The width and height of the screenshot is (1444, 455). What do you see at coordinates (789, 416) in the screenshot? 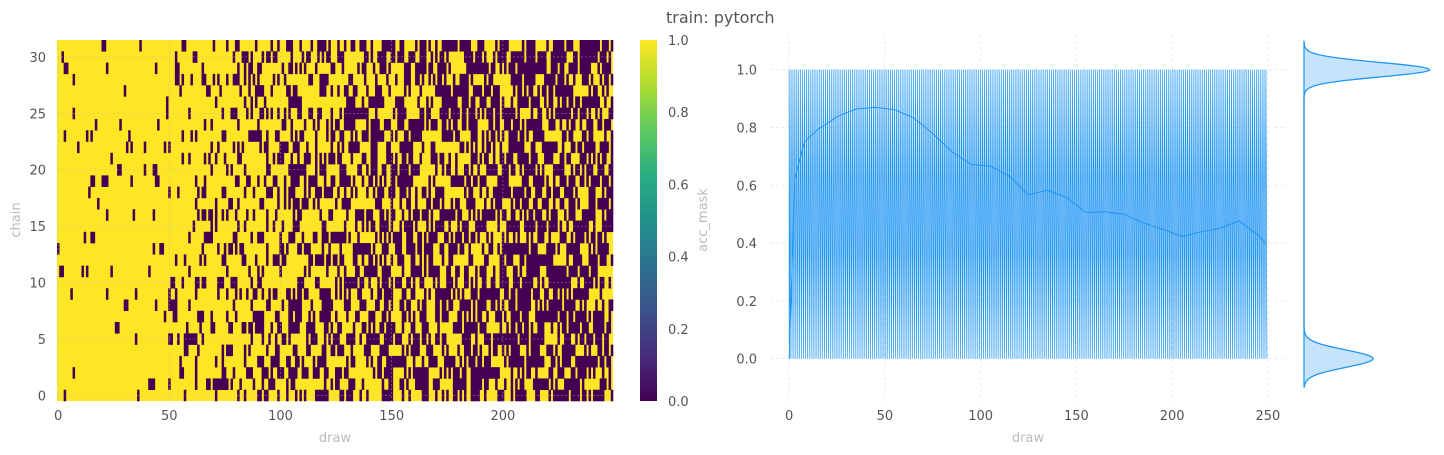
I see `trace-x-tick-label: 0` at bounding box center [789, 416].